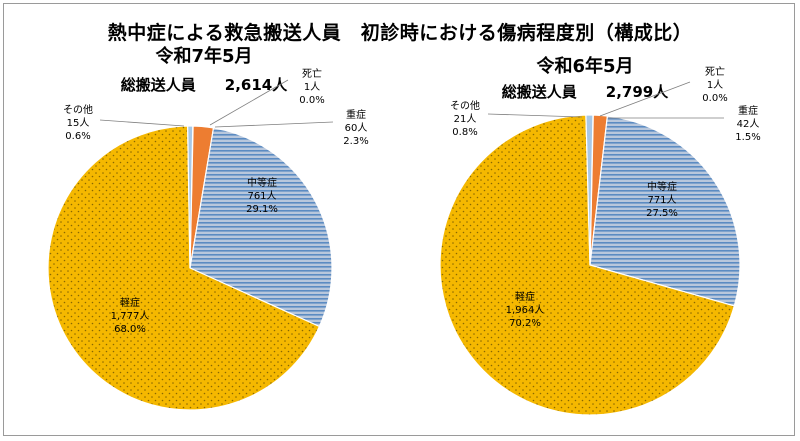 This screenshot has height=441, width=800. Describe the element at coordinates (130, 329) in the screenshot. I see `label-pct-mild: 68.0%` at that location.